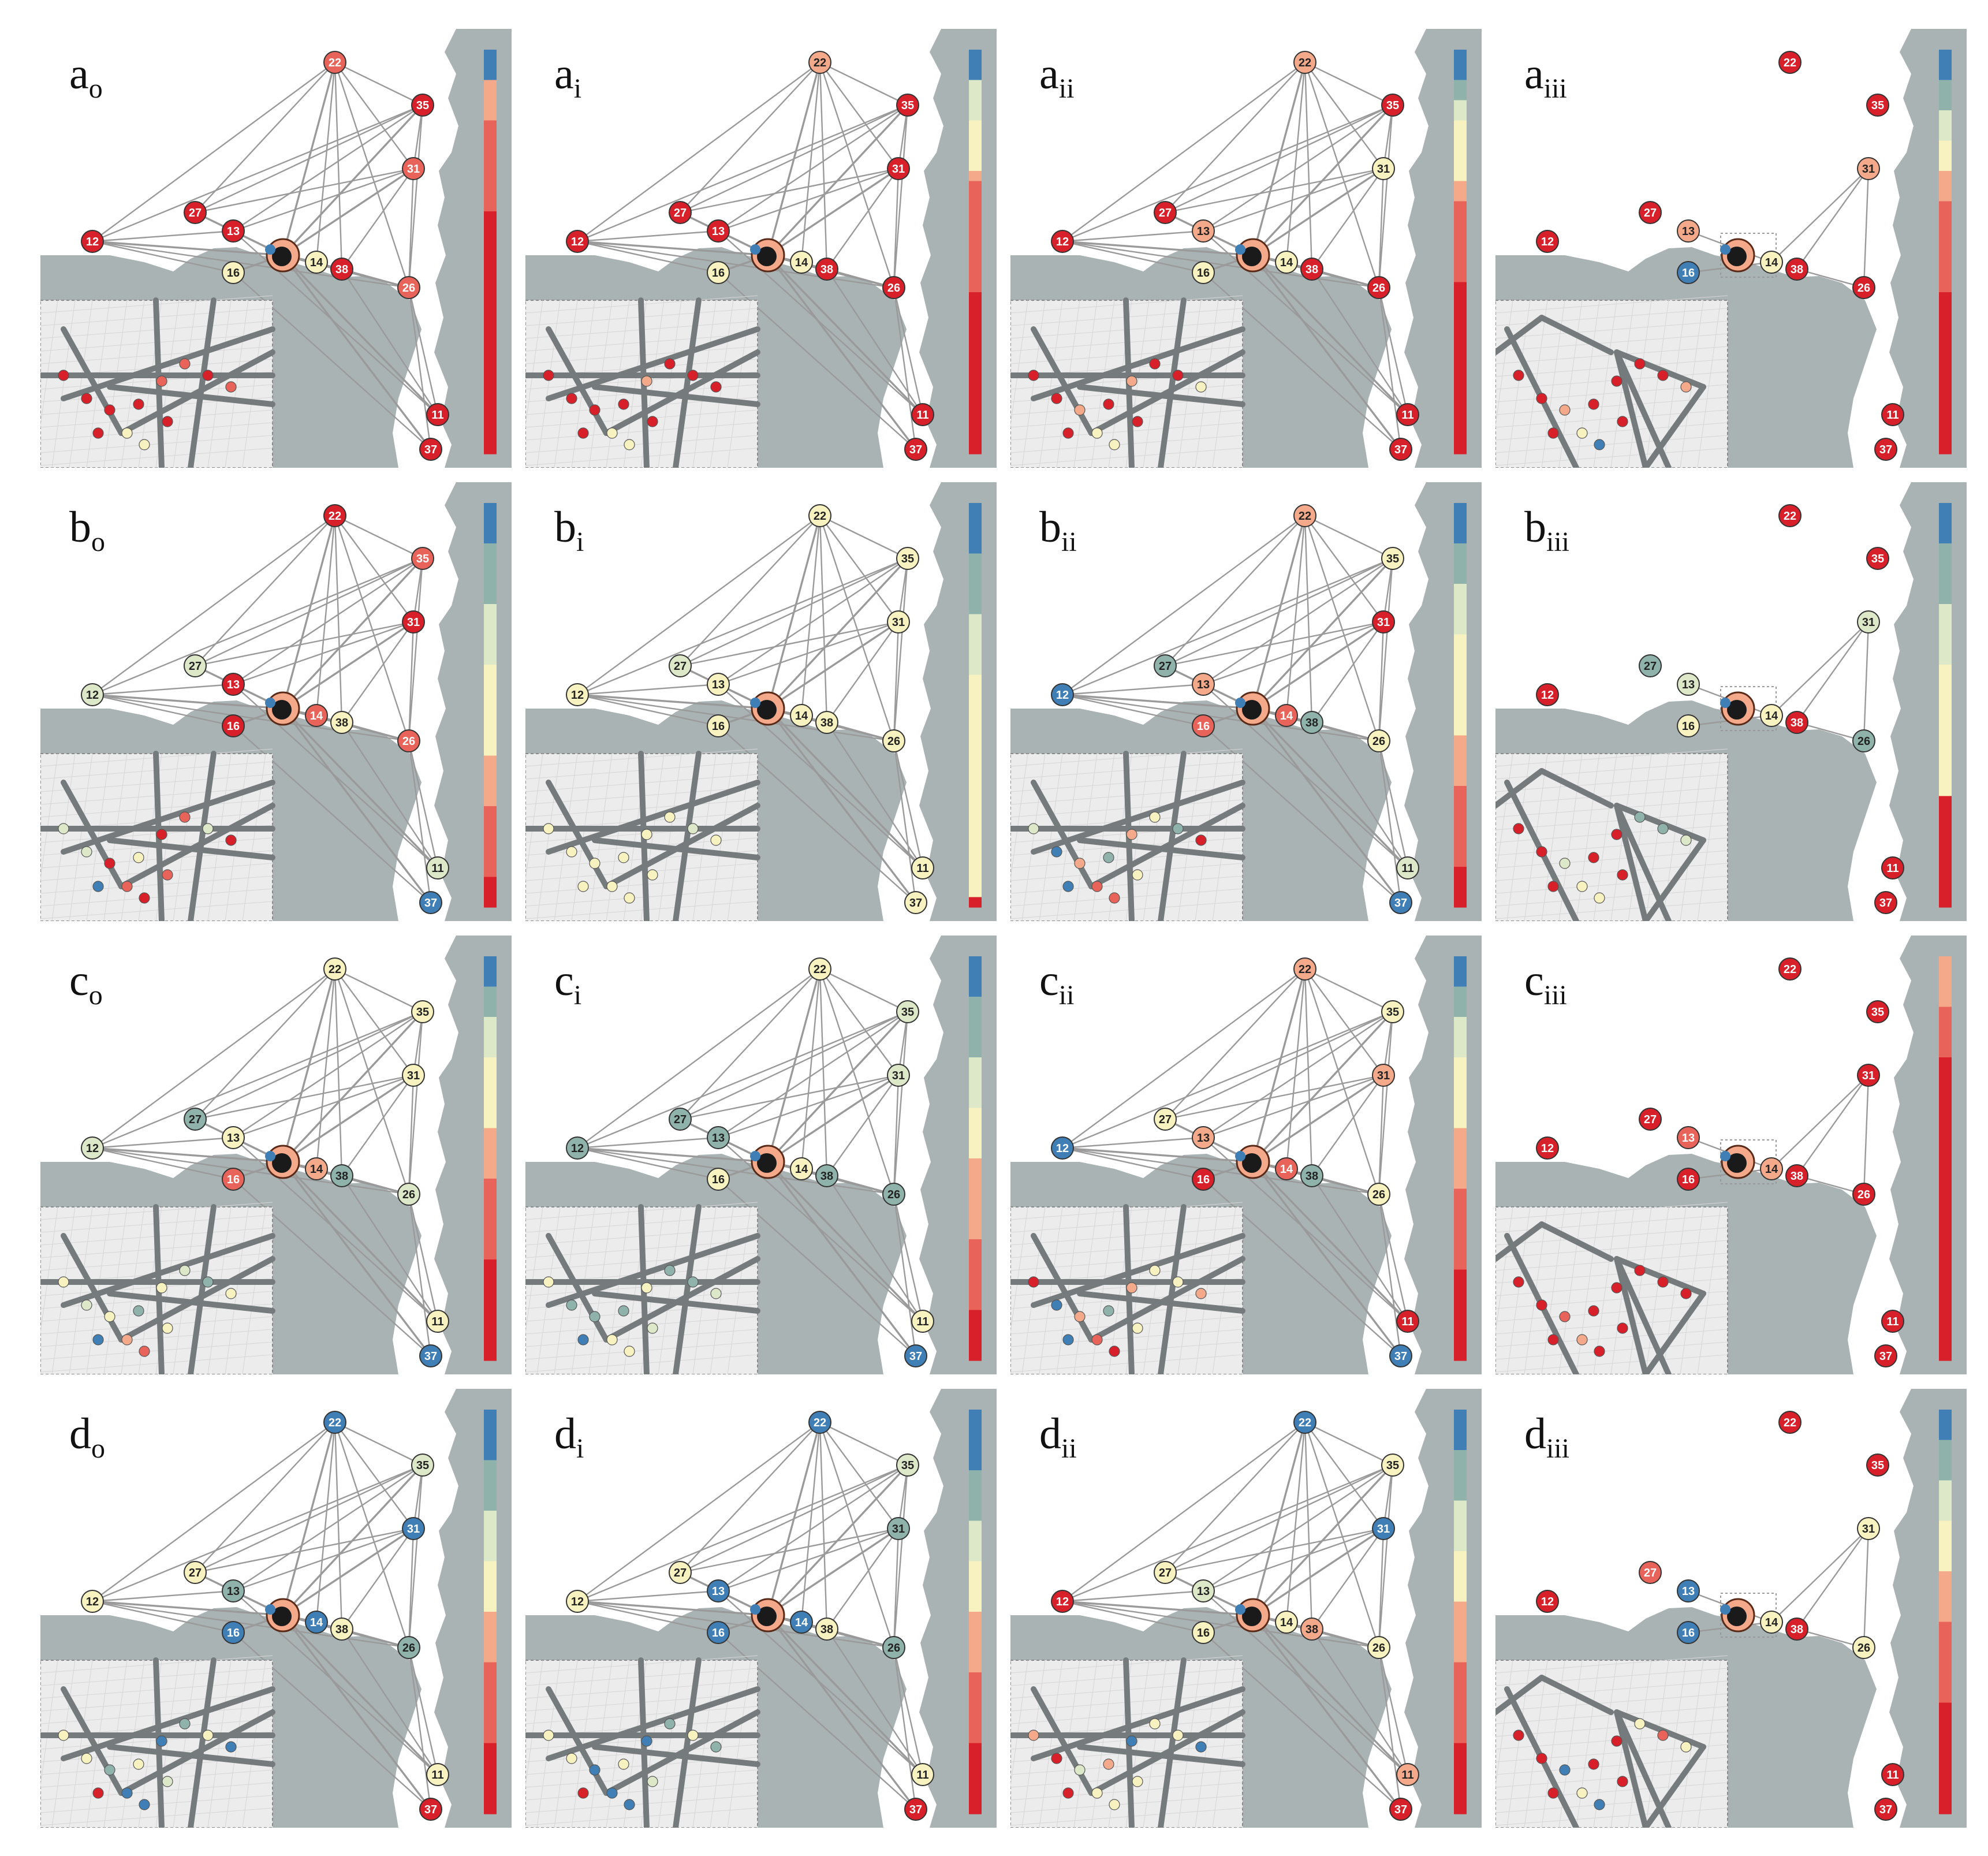  Describe the element at coordinates (1312, 722) in the screenshot. I see `station-node-38: 38` at that location.